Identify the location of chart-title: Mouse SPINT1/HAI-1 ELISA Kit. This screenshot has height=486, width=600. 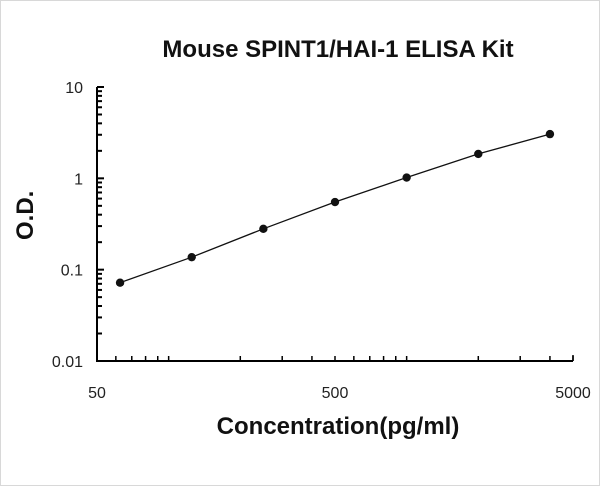
(338, 49).